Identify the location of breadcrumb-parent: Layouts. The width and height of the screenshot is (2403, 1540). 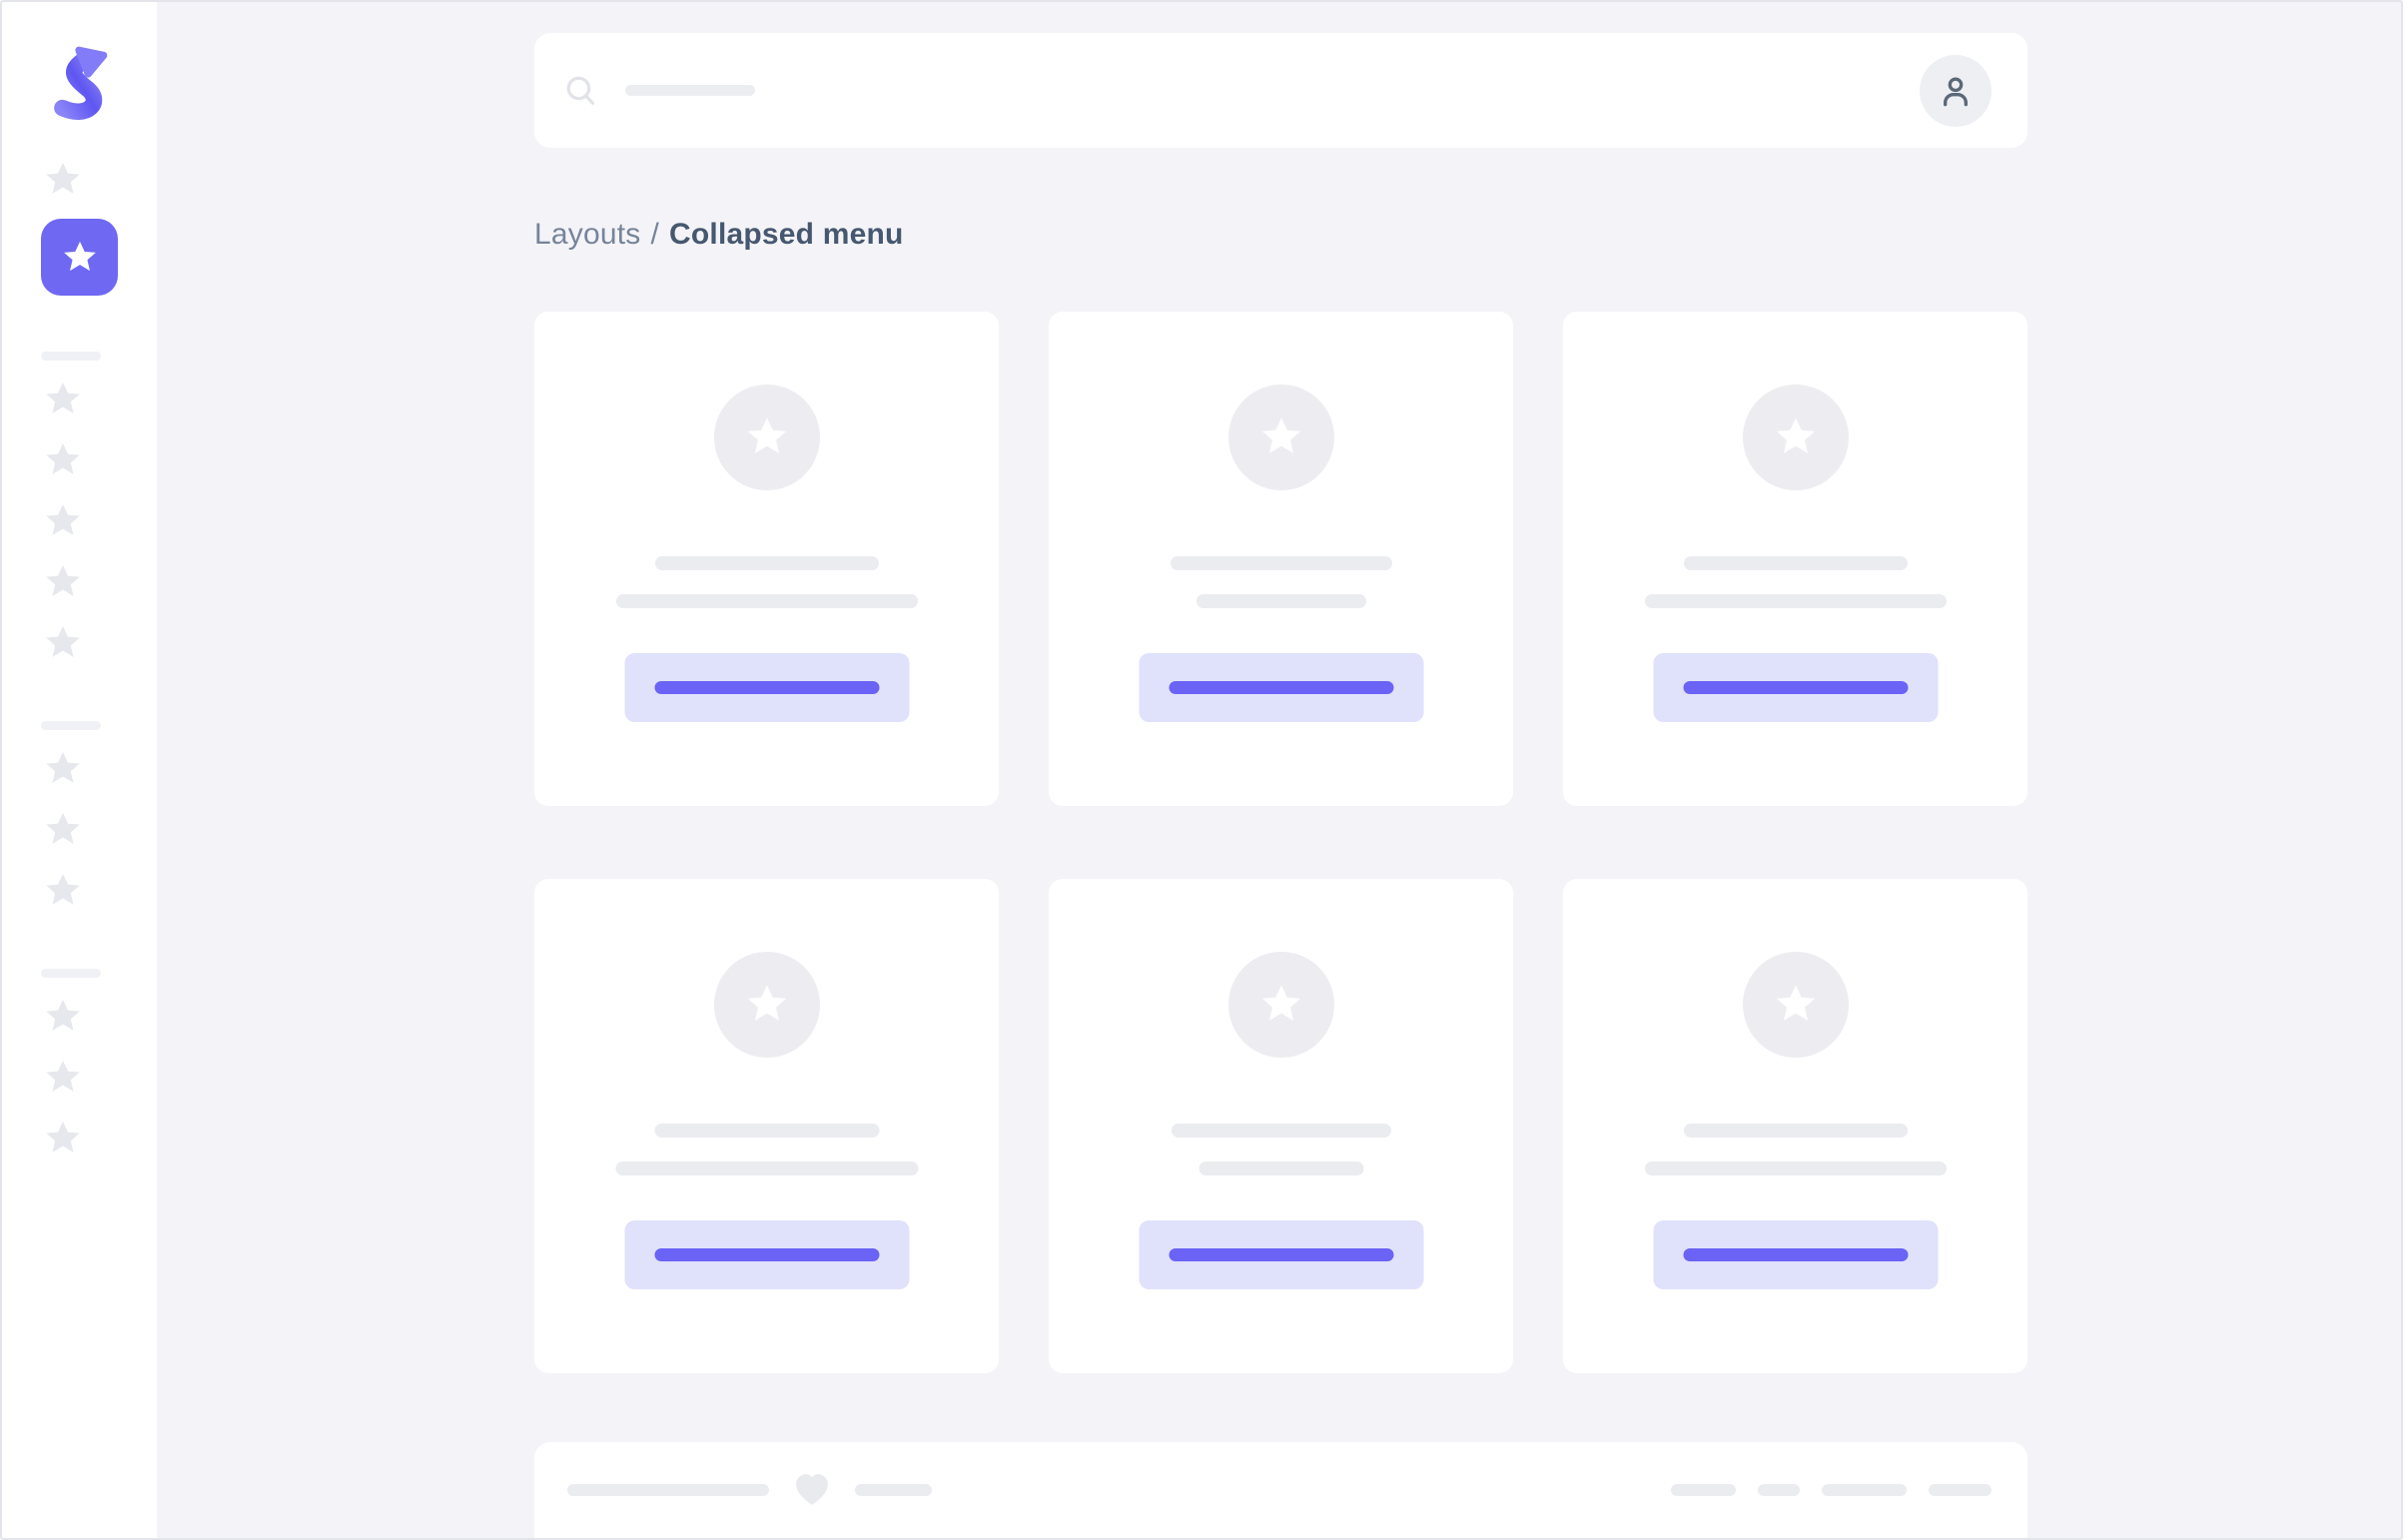
(587, 234).